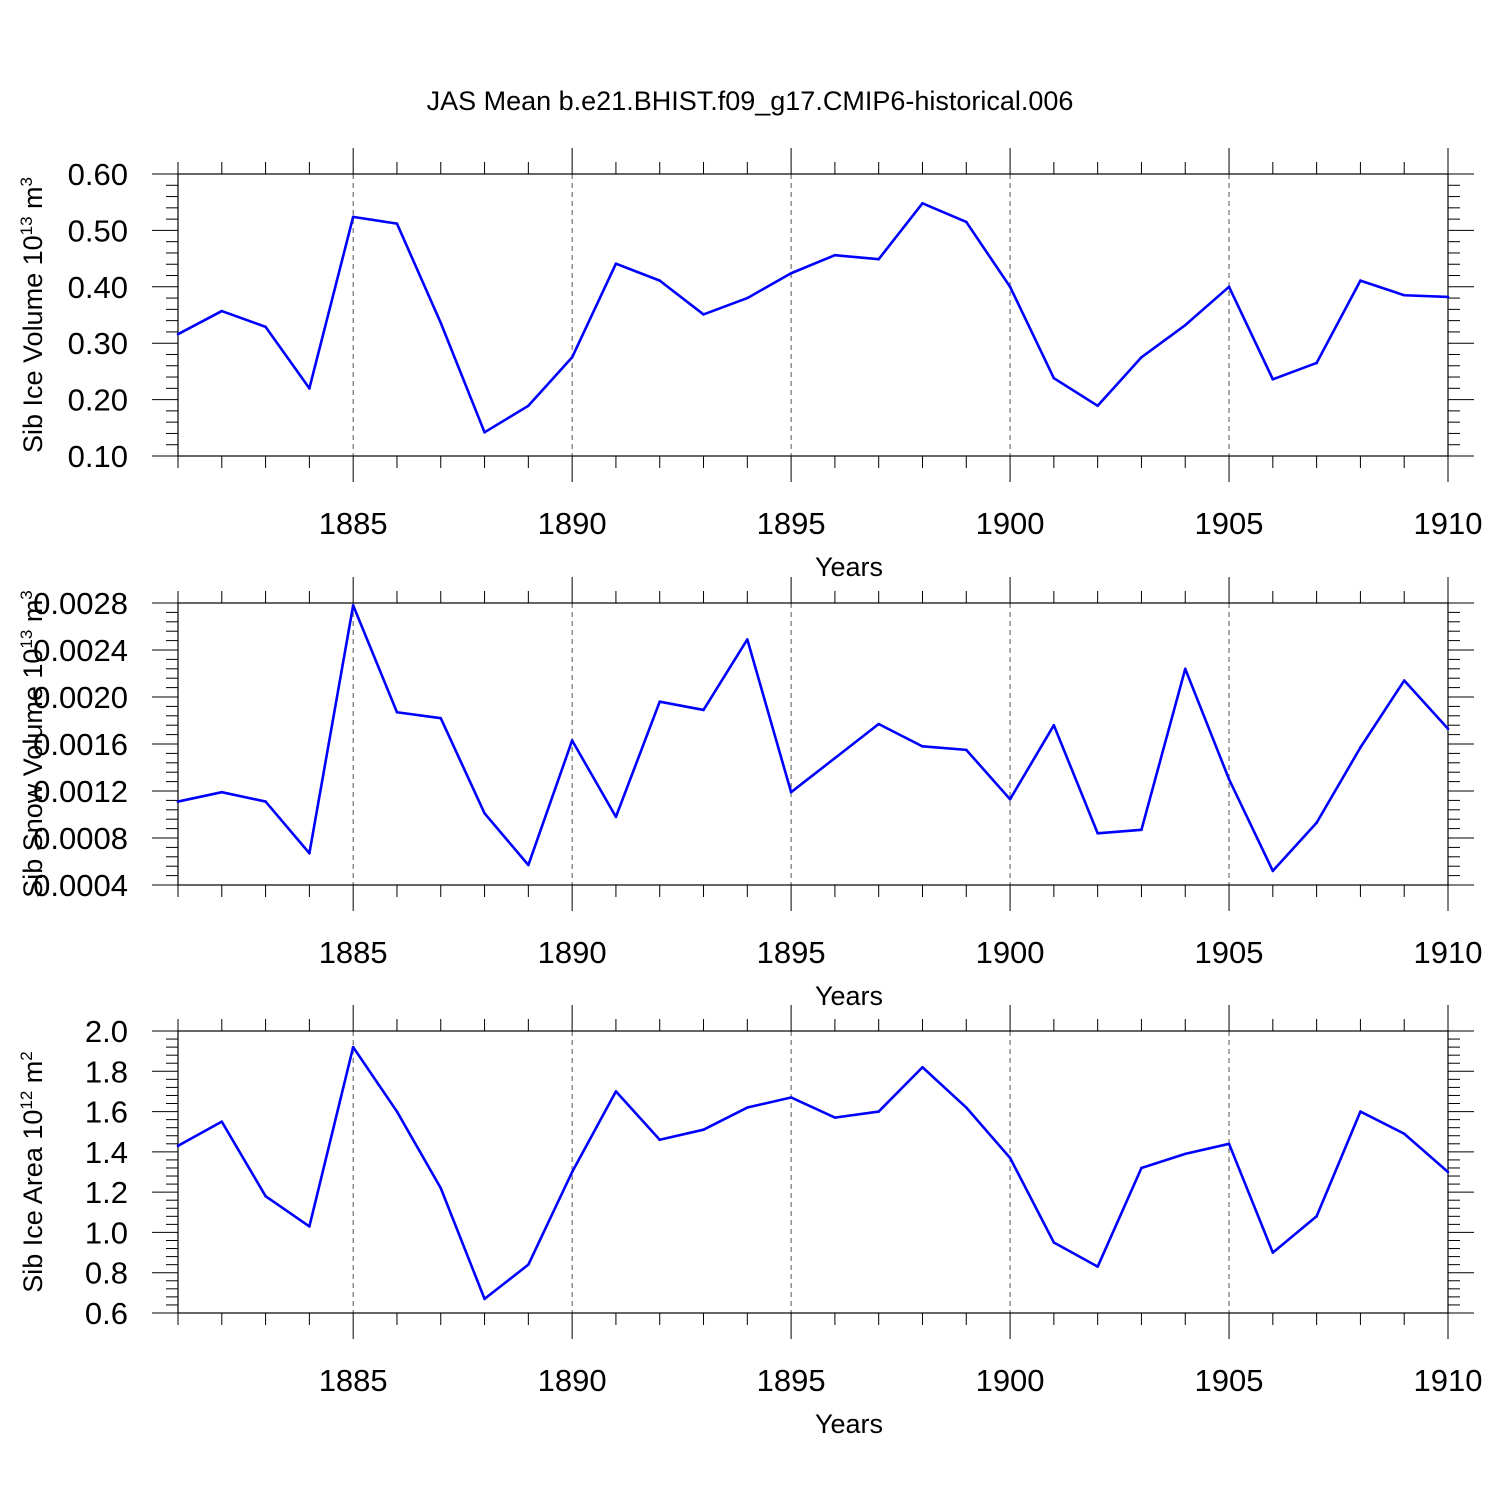  Describe the element at coordinates (80, 885) in the screenshot. I see `y-tick-label: 0.0004` at that location.